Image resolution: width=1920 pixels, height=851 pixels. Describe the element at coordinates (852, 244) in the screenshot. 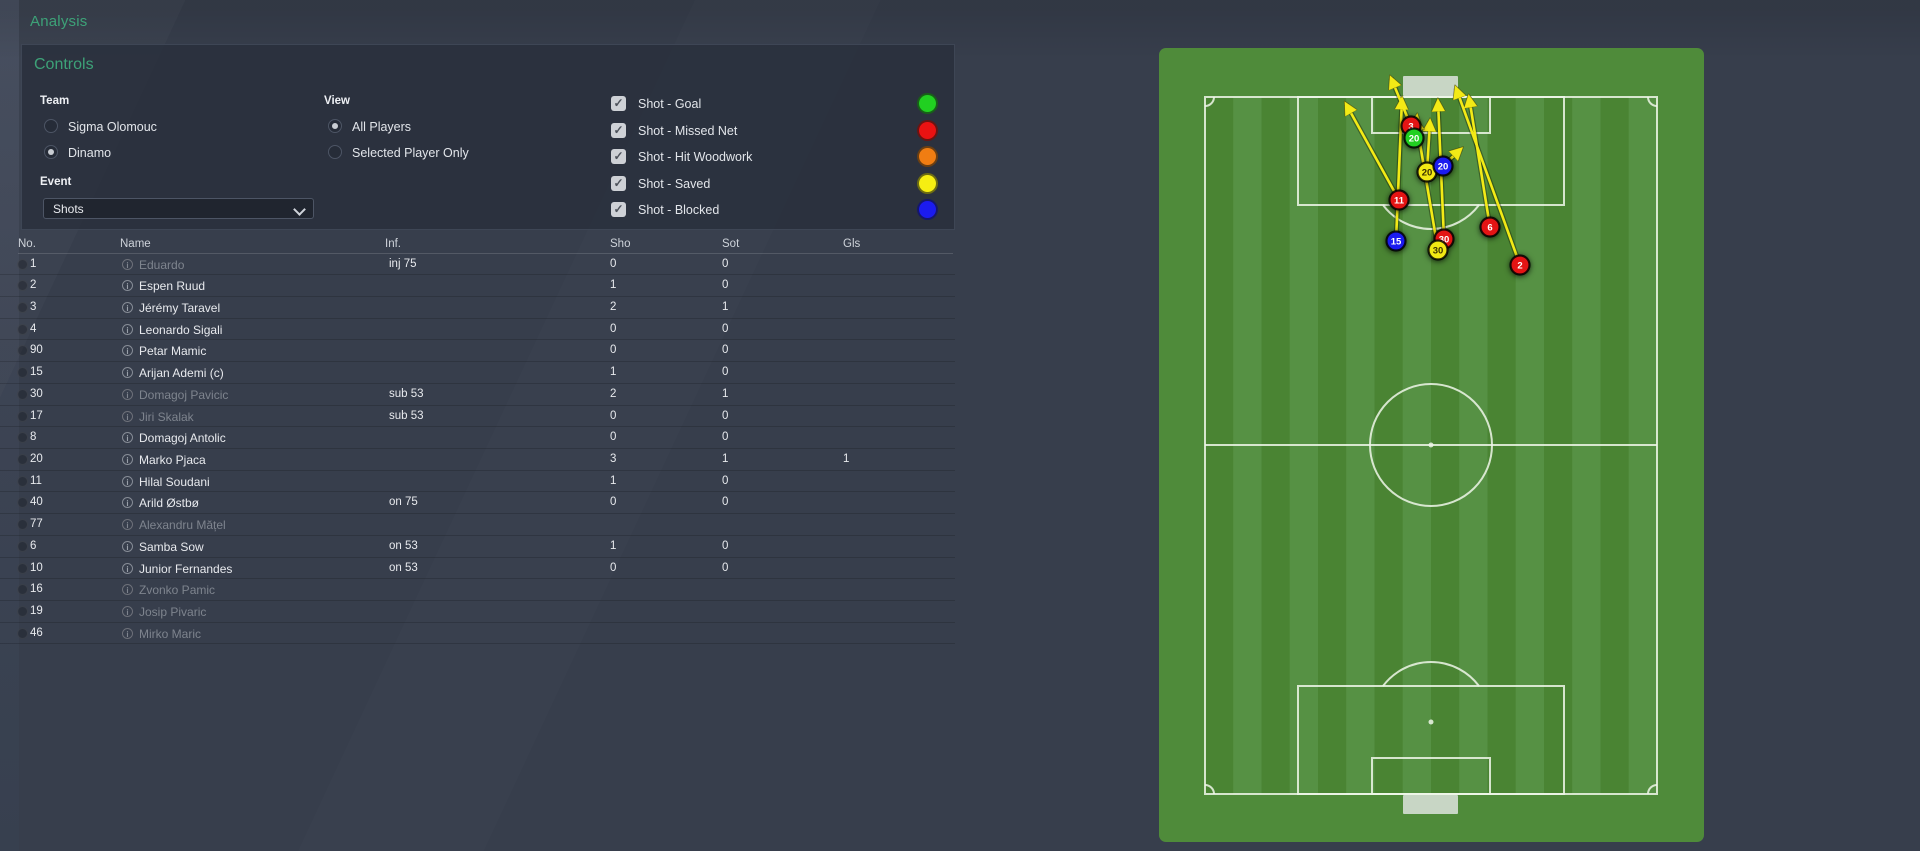

I see `column-header-gls: Gls` at that location.